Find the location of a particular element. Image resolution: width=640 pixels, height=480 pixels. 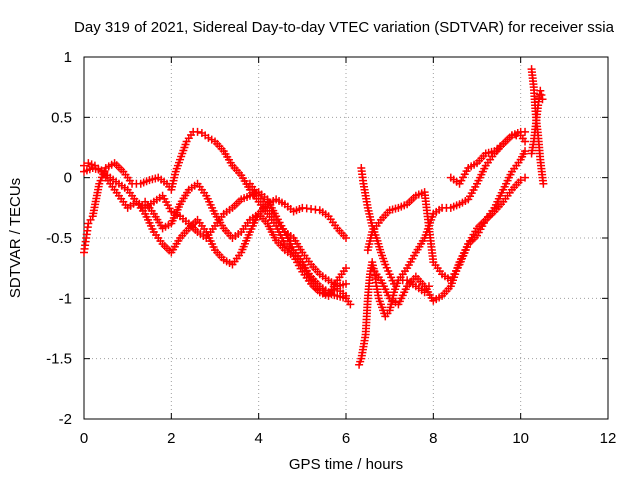

y-tick-label: -2 is located at coordinates (65, 419).